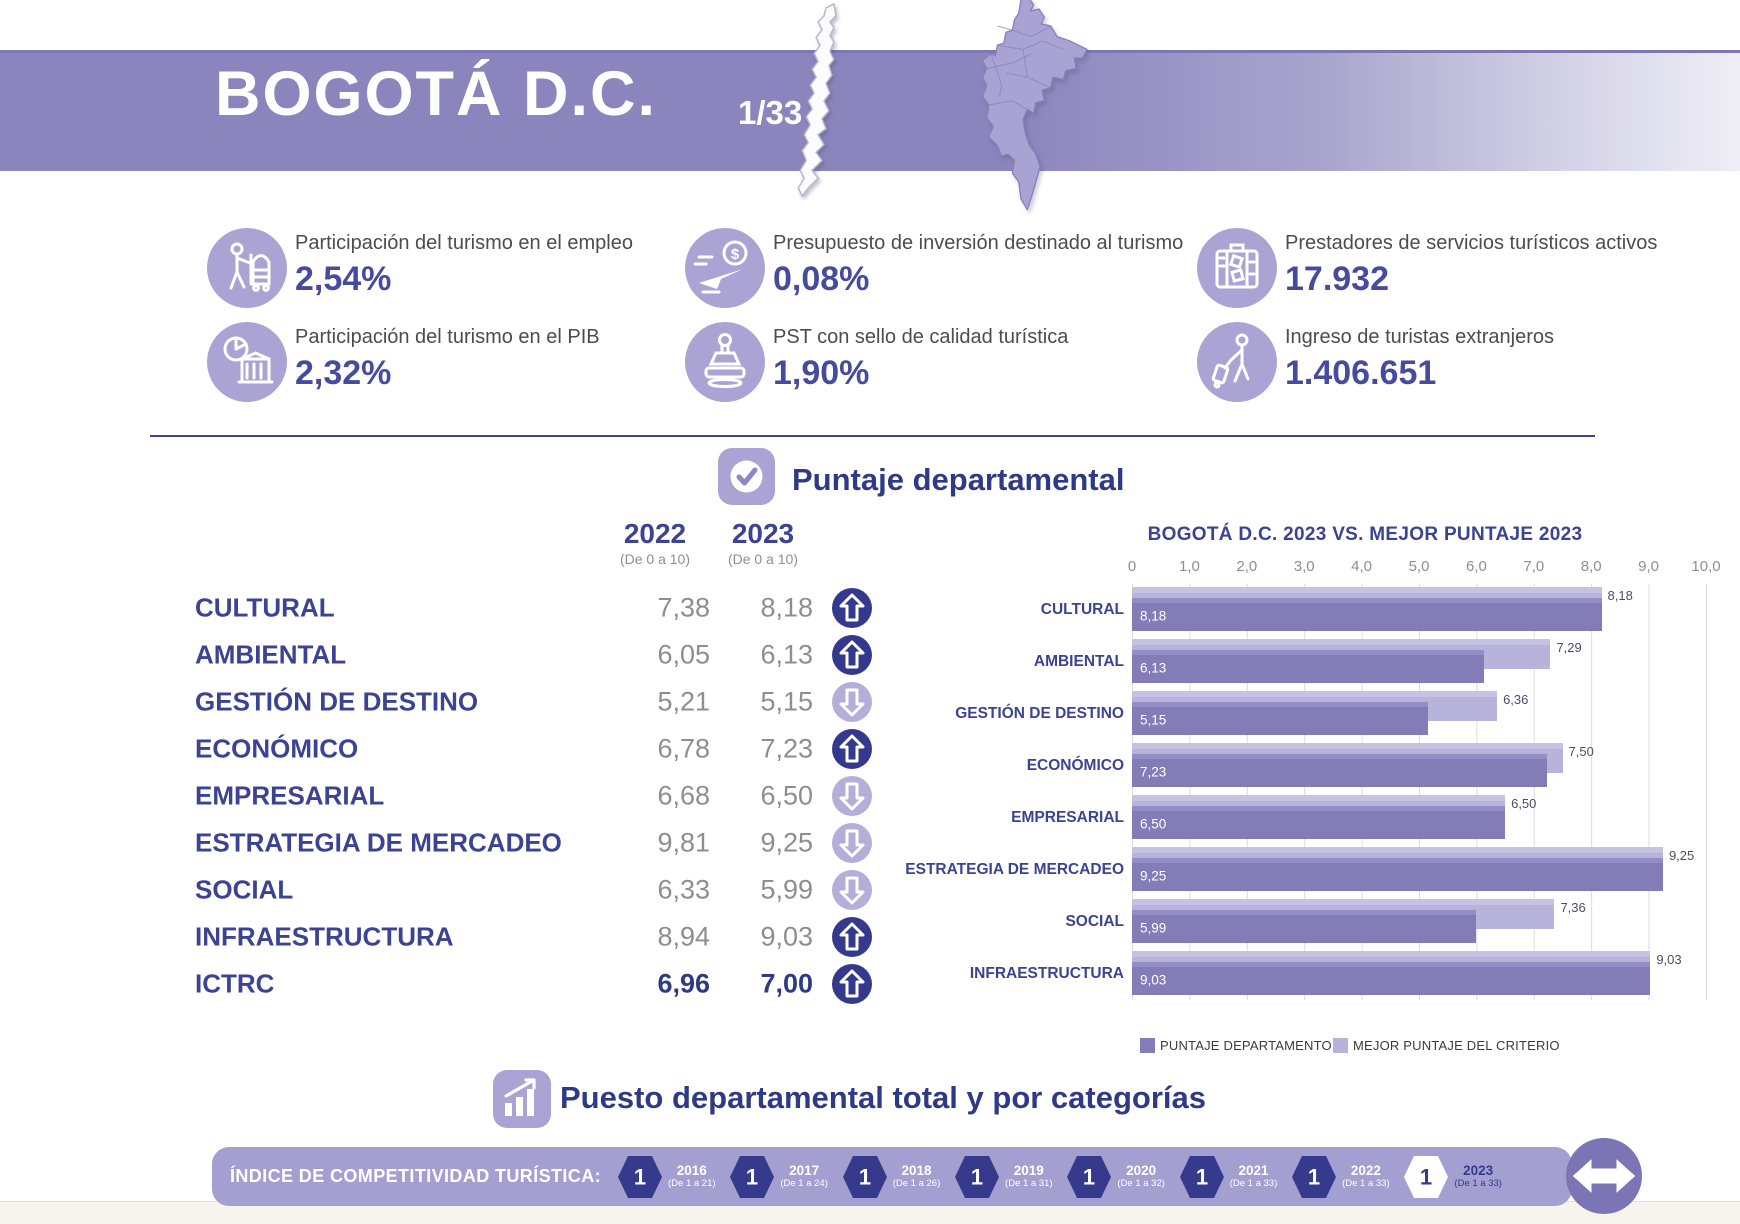  Describe the element at coordinates (921, 337) in the screenshot. I see `stat-label: PST con sello de calidad turística` at that location.